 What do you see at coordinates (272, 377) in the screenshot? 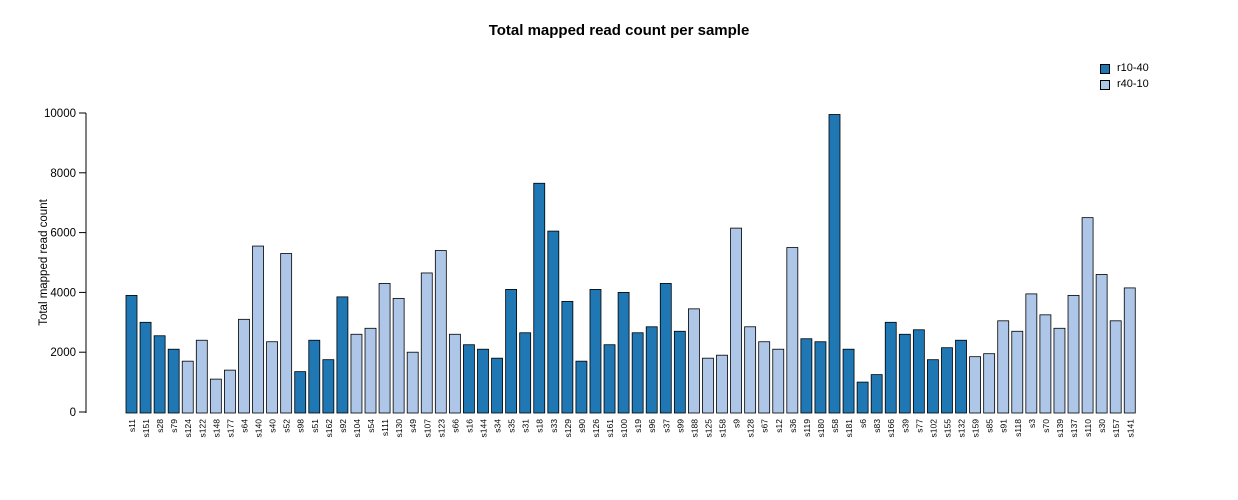
I see `bar-s40` at bounding box center [272, 377].